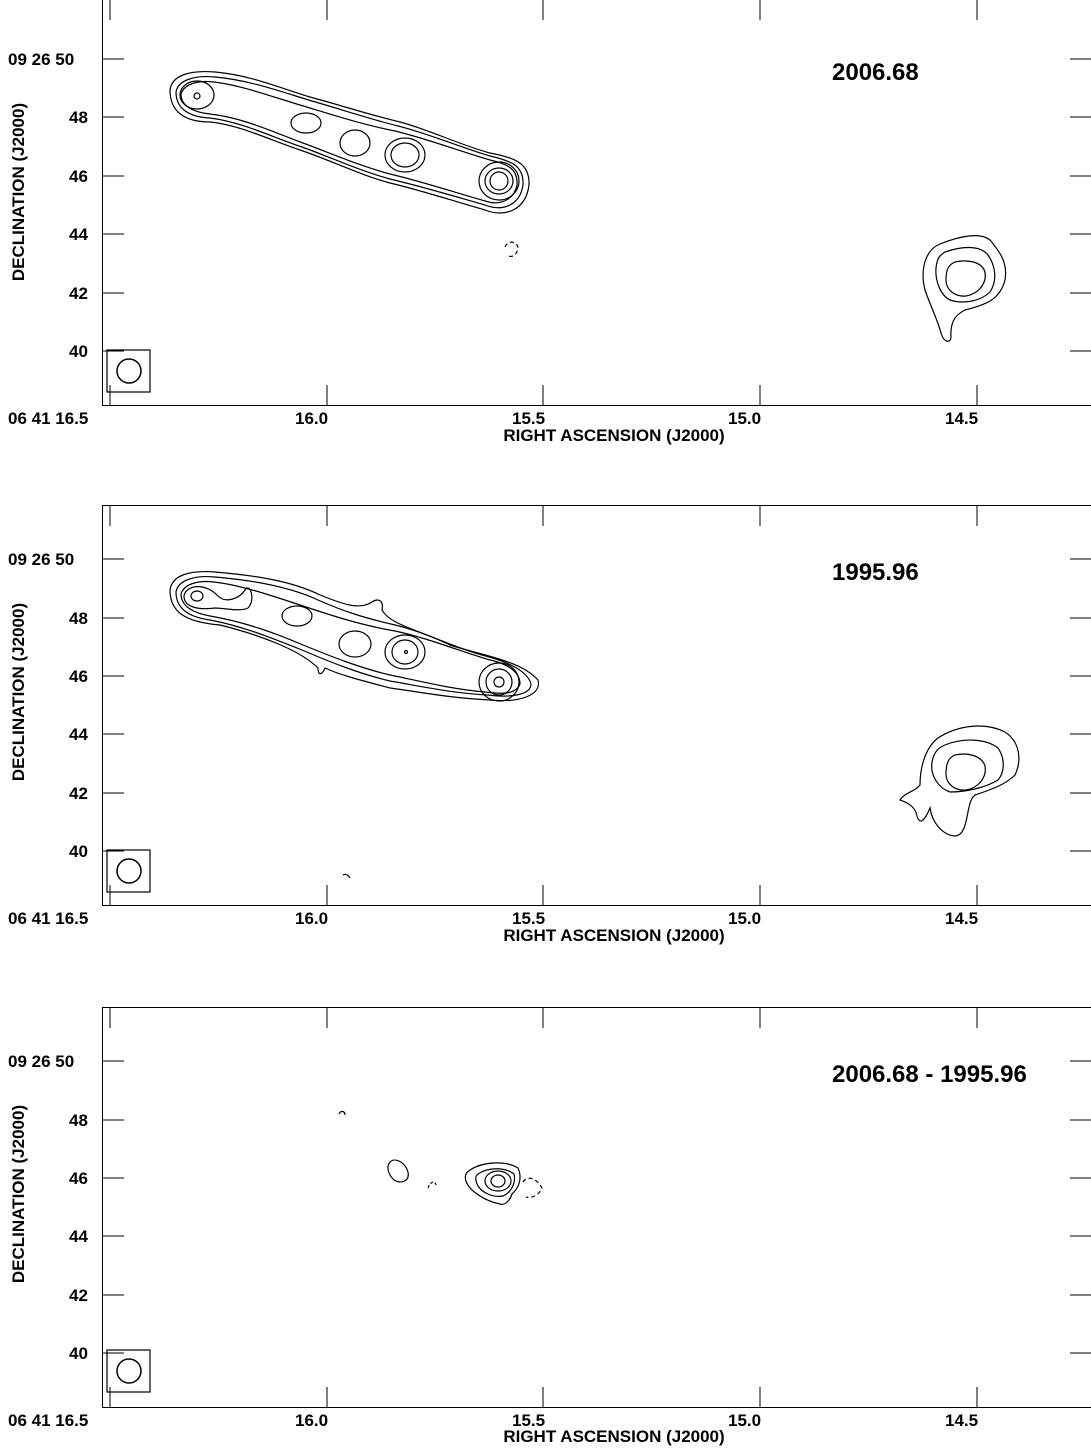 The height and width of the screenshot is (1452, 1091). What do you see at coordinates (875, 572) in the screenshot?
I see `epoch-label: 1995.96` at bounding box center [875, 572].